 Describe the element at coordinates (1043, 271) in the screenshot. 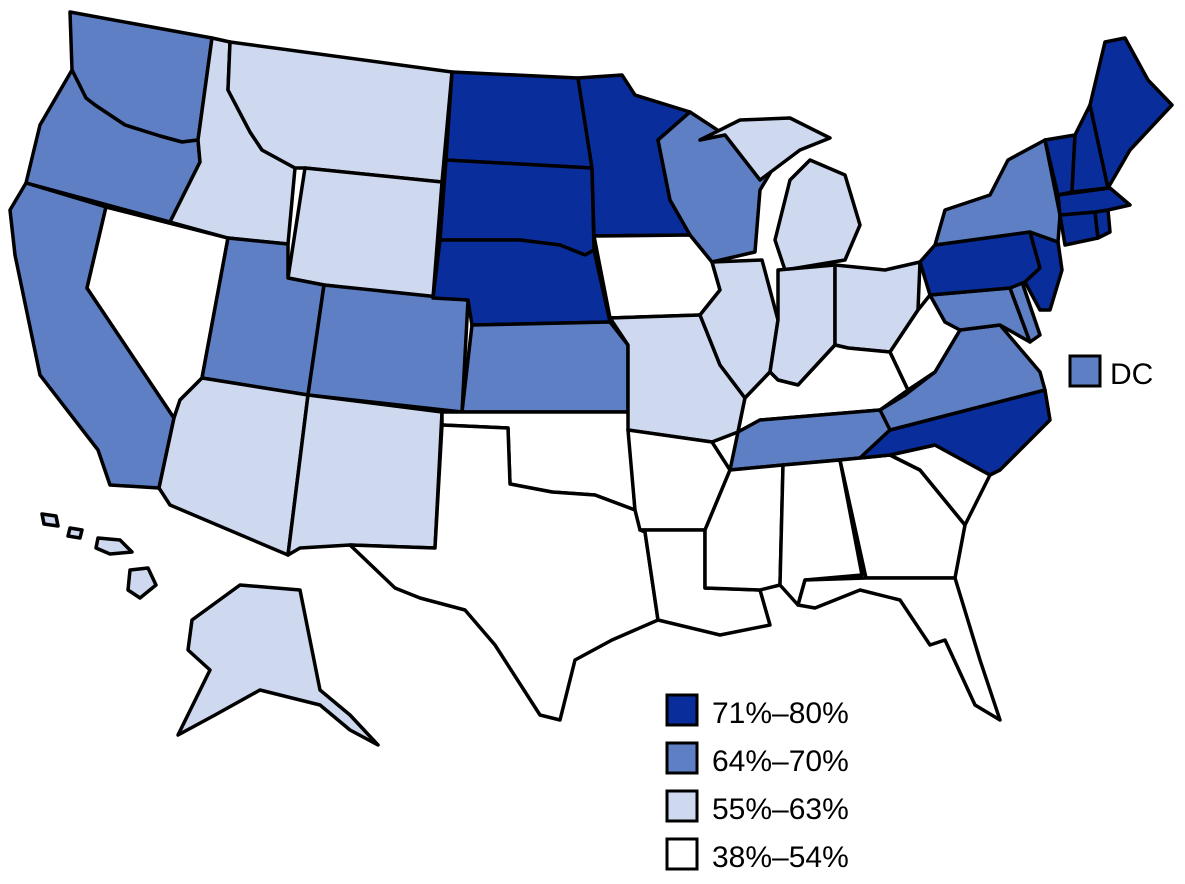

I see `state-nj` at that location.